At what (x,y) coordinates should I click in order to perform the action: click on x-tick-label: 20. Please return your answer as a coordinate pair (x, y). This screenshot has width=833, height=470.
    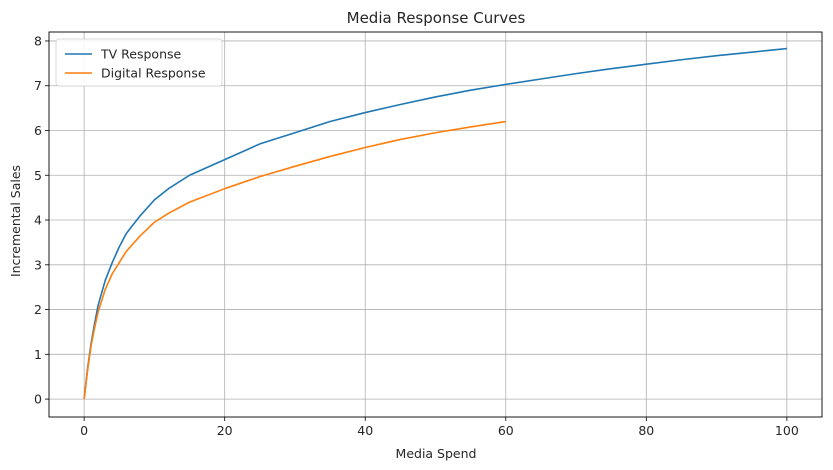
    Looking at the image, I should click on (225, 430).